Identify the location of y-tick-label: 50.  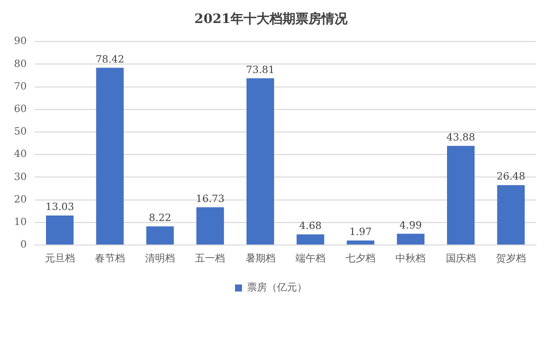
(20, 132).